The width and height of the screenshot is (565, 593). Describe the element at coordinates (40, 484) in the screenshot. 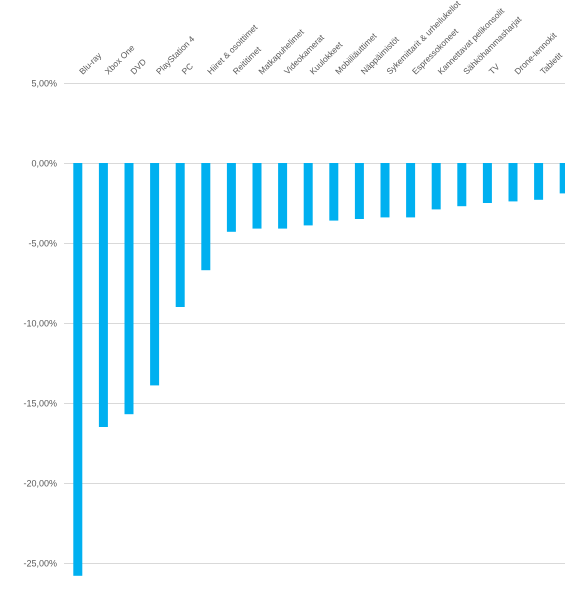

I see `y-tick-label: -20,00%` at that location.